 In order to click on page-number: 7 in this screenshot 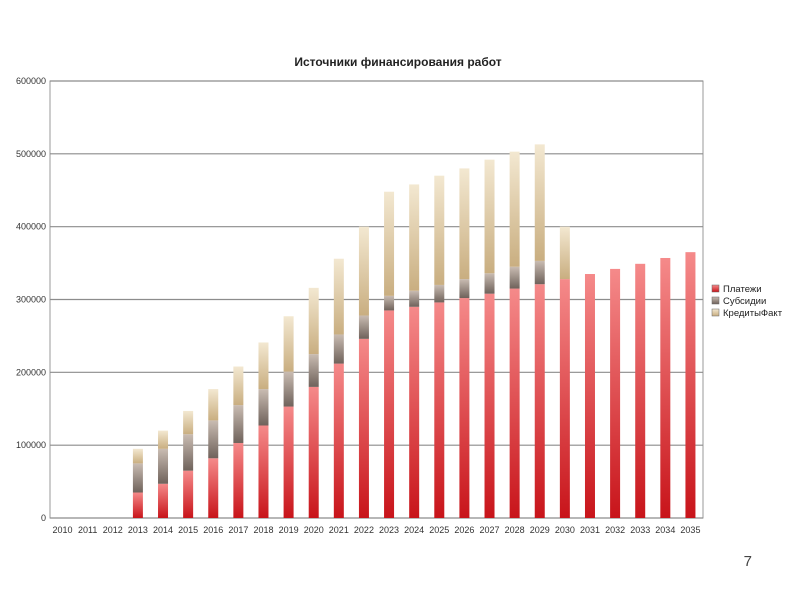, I will do `click(747, 561)`.